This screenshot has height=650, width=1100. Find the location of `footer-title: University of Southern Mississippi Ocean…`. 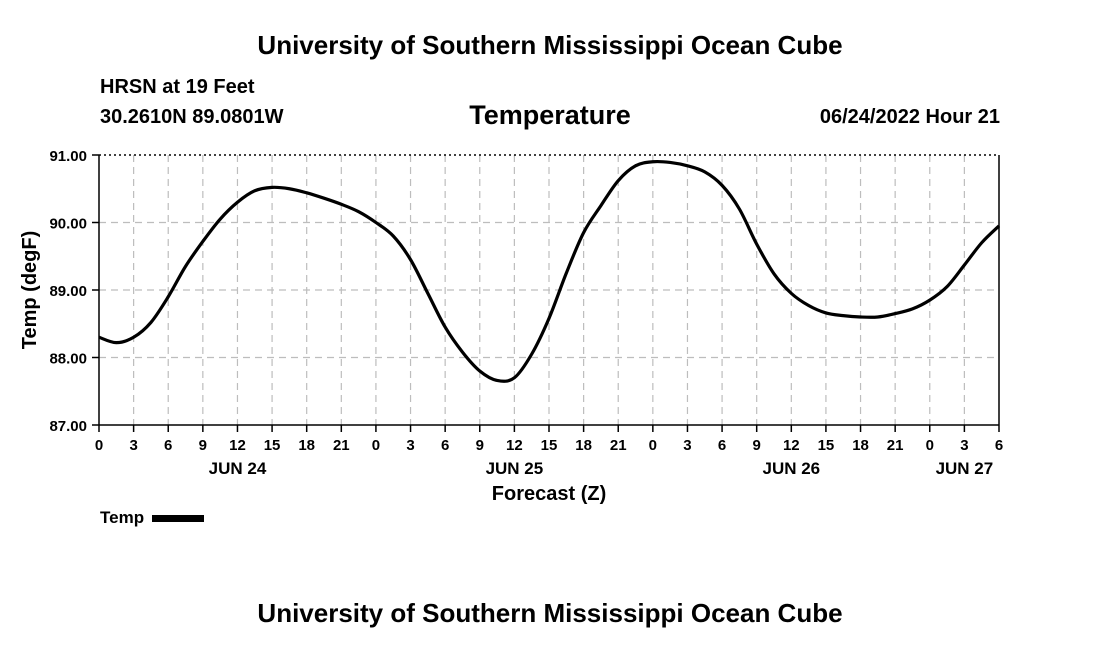

footer-title: University of Southern Mississippi Ocean… is located at coordinates (550, 613).